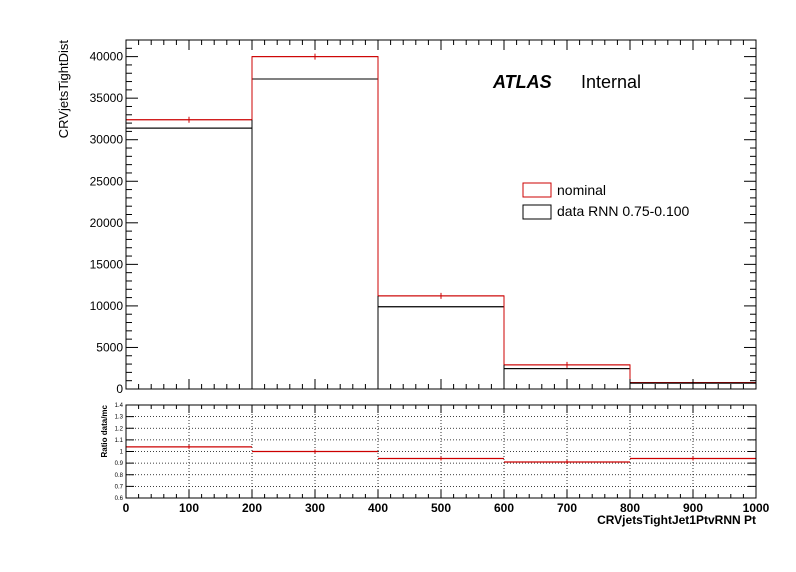  Describe the element at coordinates (119, 429) in the screenshot. I see `ratio-y-tick-label: 1.2` at that location.